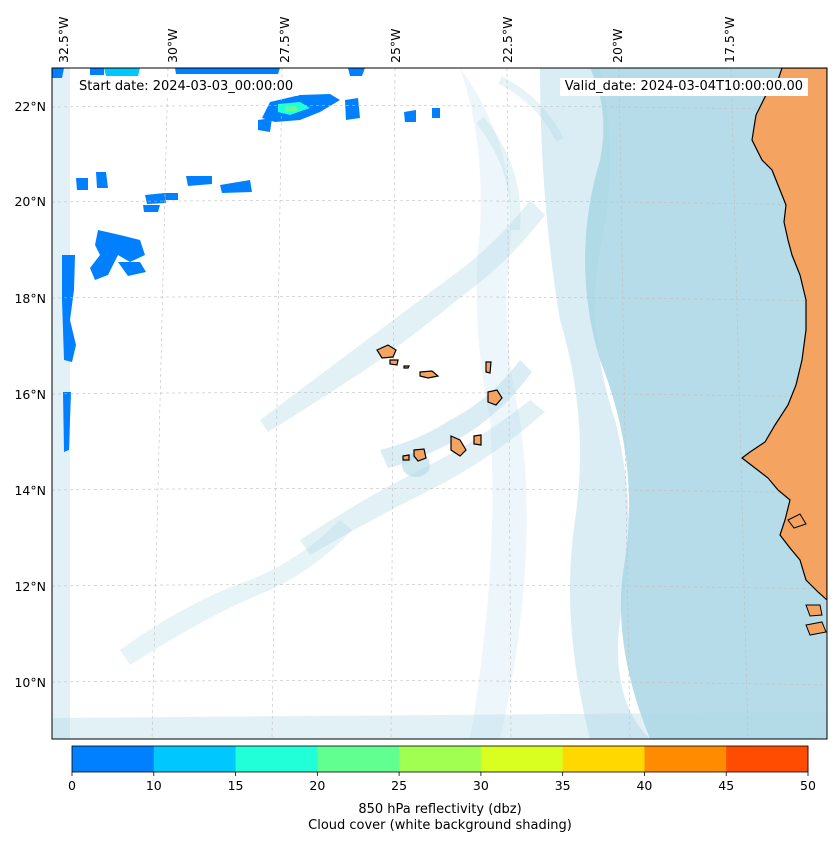 Image resolution: width=837 pixels, height=843 pixels. What do you see at coordinates (808, 785) in the screenshot?
I see `colorbar-tick-label: 50` at bounding box center [808, 785].